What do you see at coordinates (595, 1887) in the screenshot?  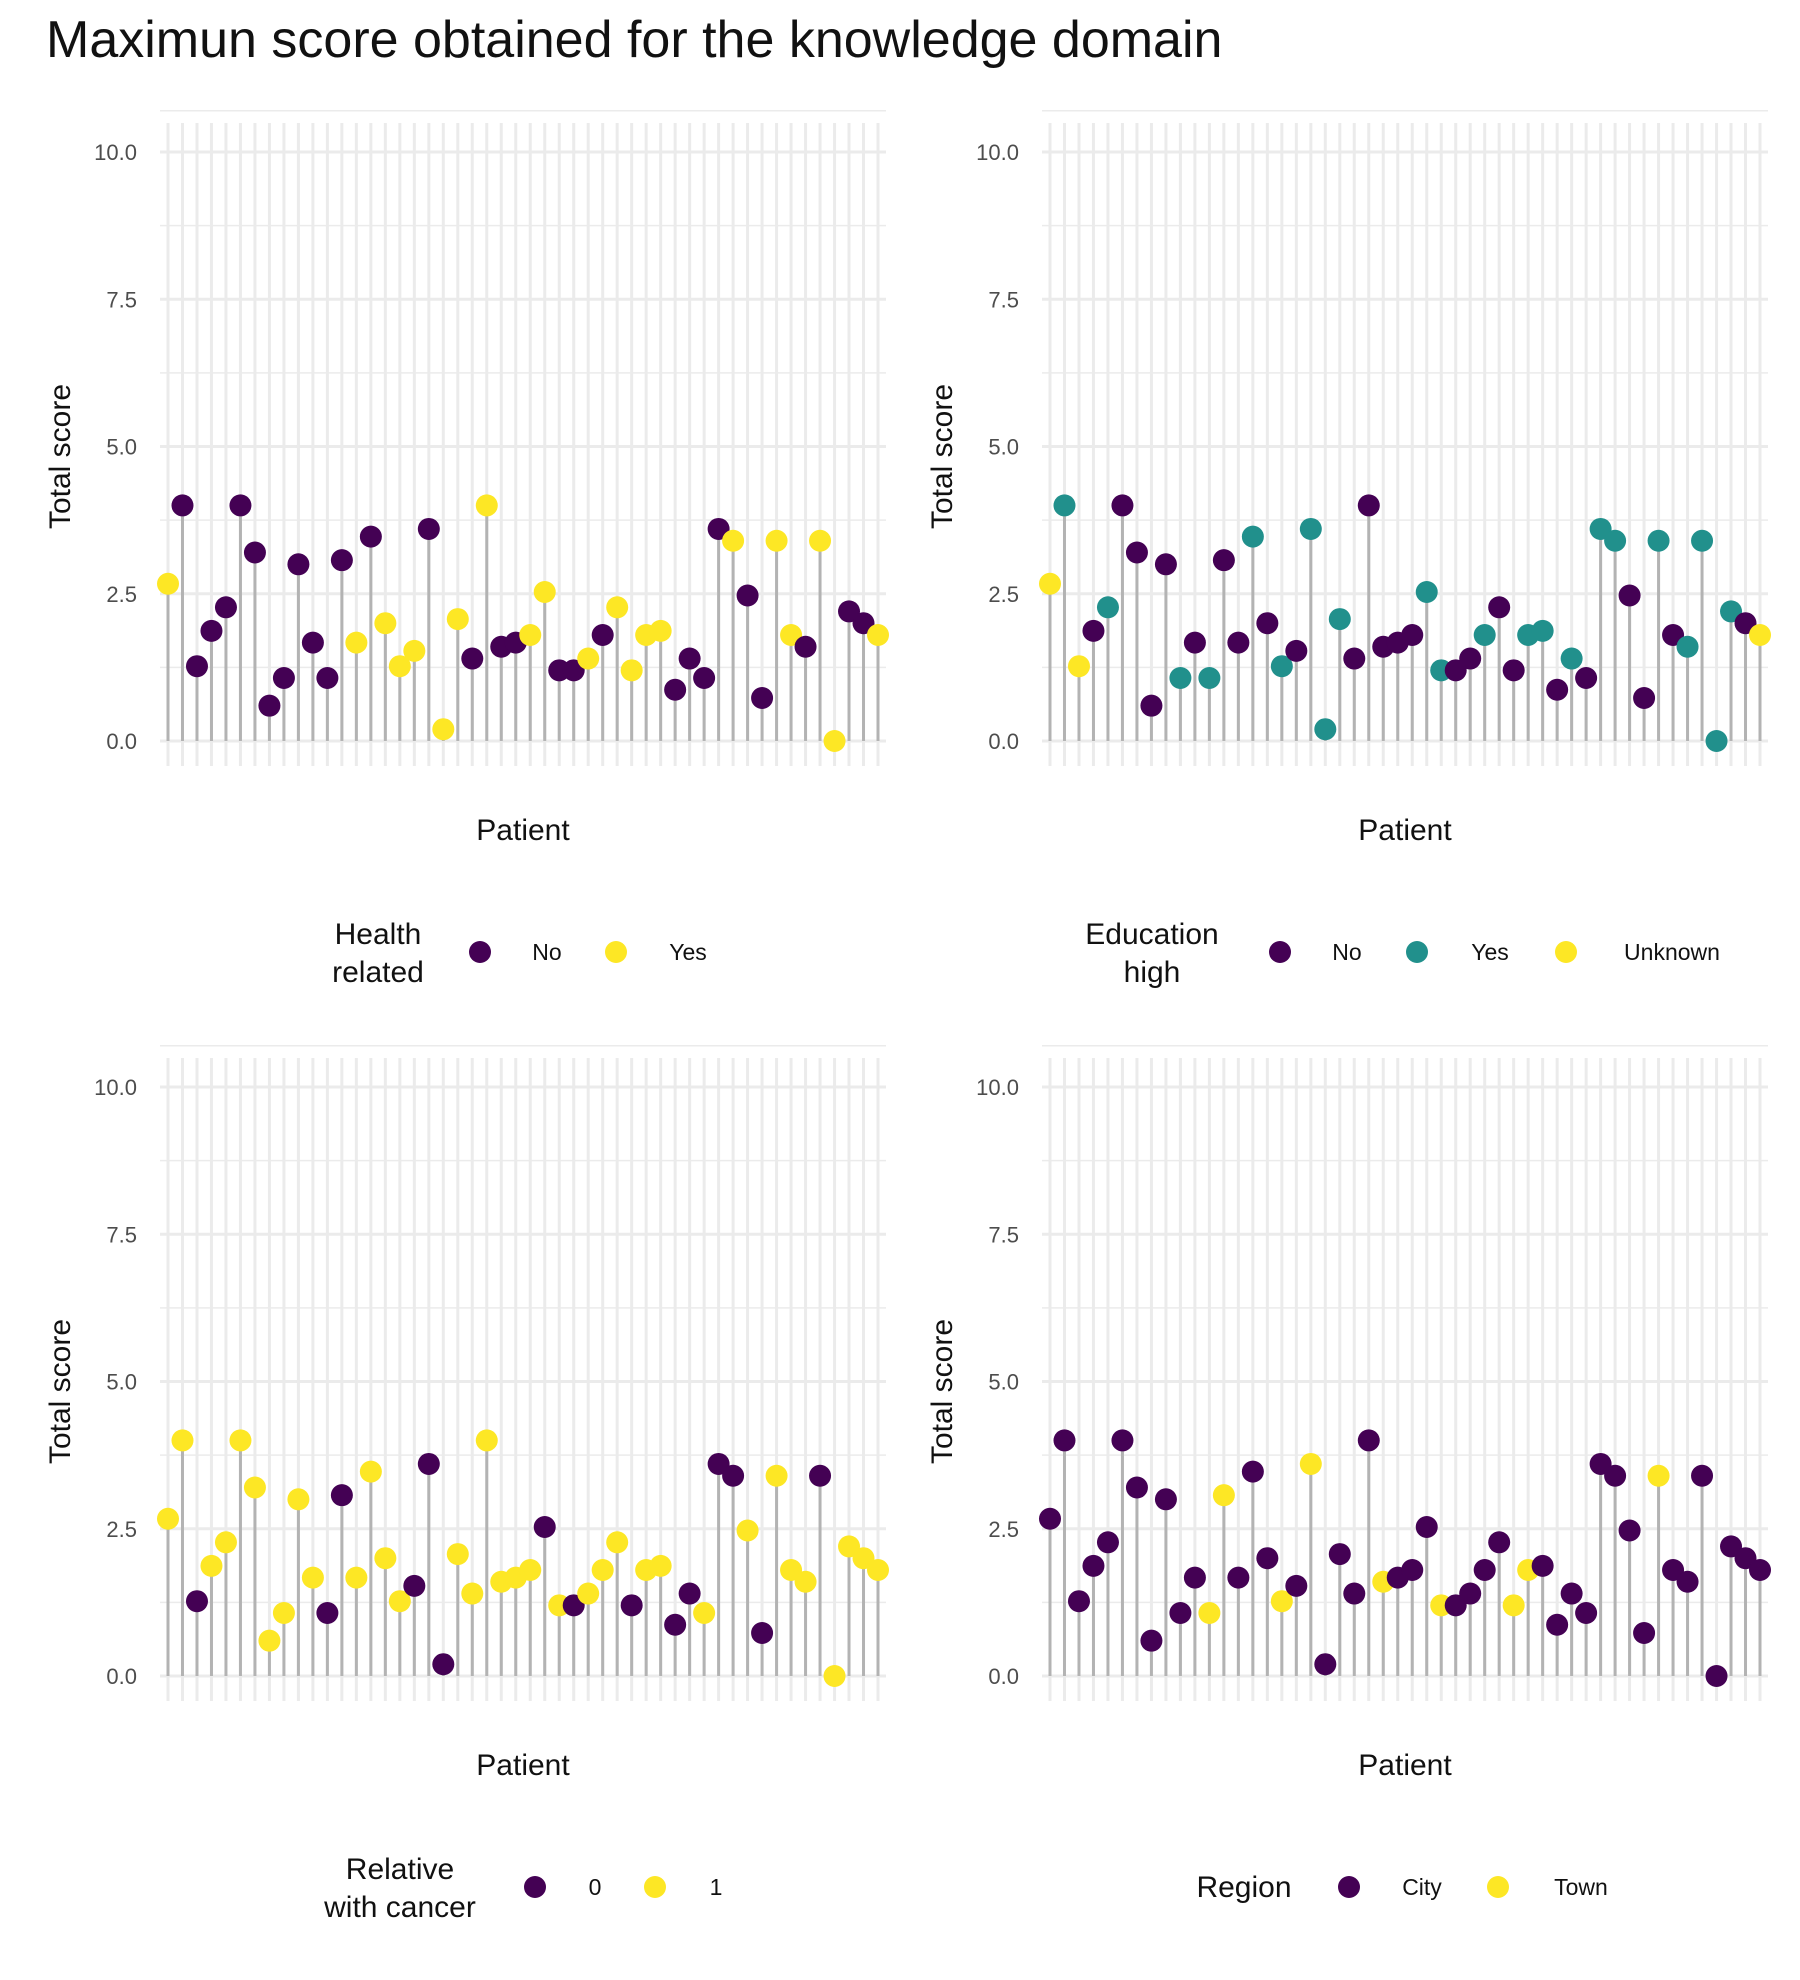 I see `legend-label: 0` at bounding box center [595, 1887].